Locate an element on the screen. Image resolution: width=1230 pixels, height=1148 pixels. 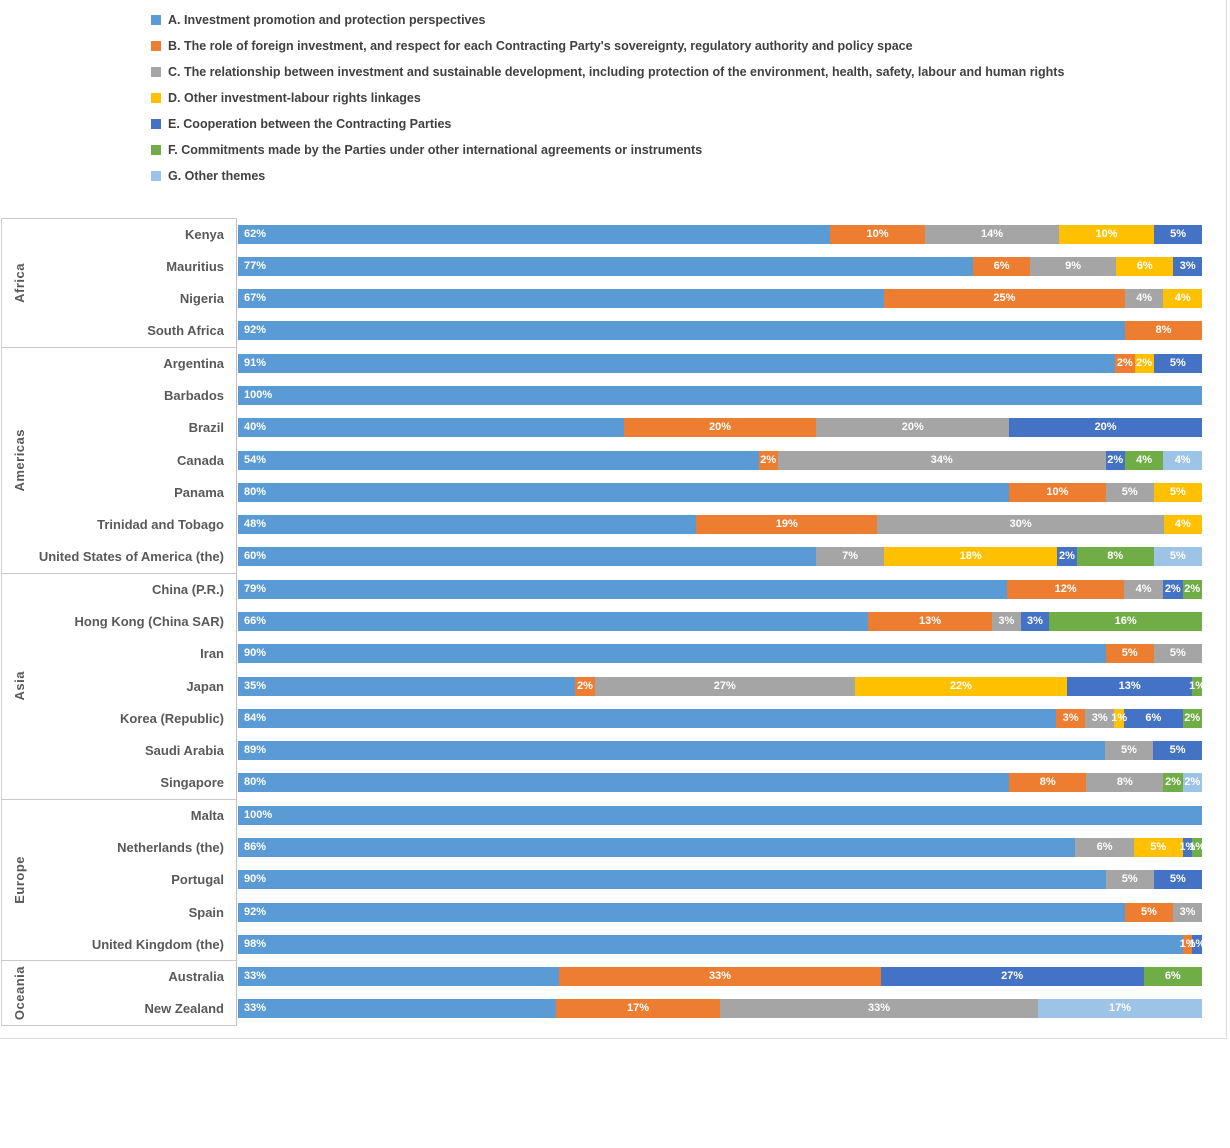
bar-segment: 8% is located at coordinates (1163, 331).